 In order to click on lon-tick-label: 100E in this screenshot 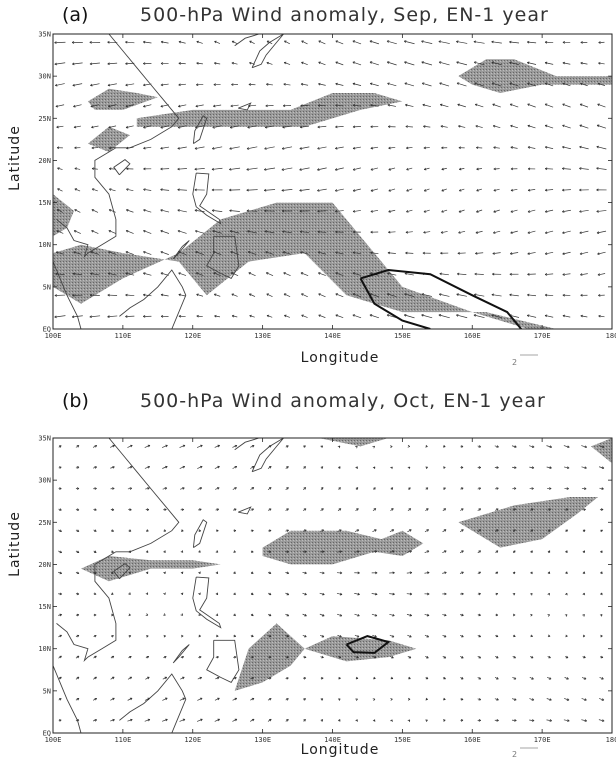, I will do `click(53, 740)`.